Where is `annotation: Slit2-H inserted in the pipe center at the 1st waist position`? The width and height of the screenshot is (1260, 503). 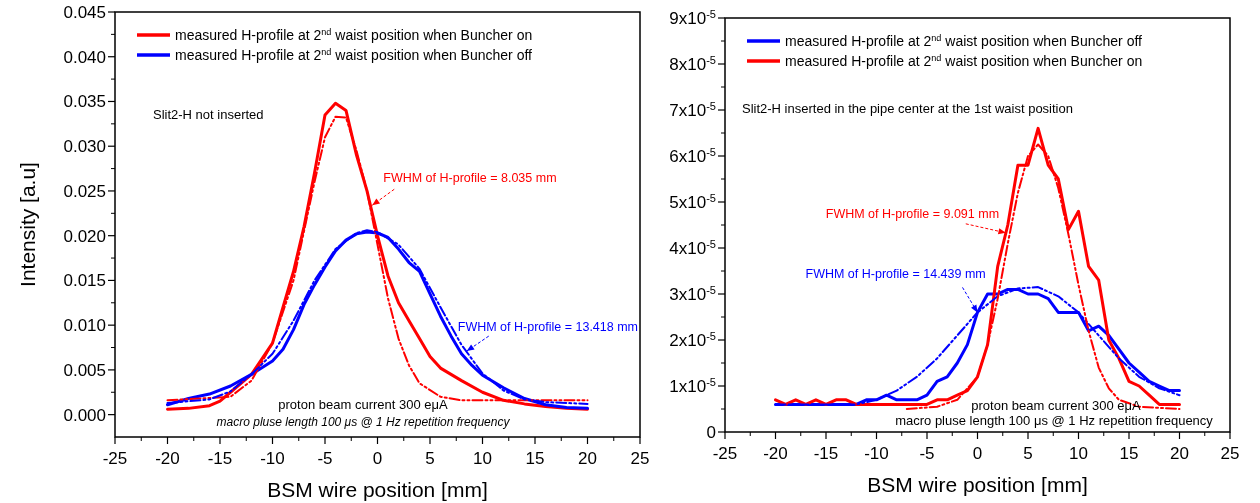 annotation: Slit2-H inserted in the pipe center at the 1st waist position is located at coordinates (907, 108).